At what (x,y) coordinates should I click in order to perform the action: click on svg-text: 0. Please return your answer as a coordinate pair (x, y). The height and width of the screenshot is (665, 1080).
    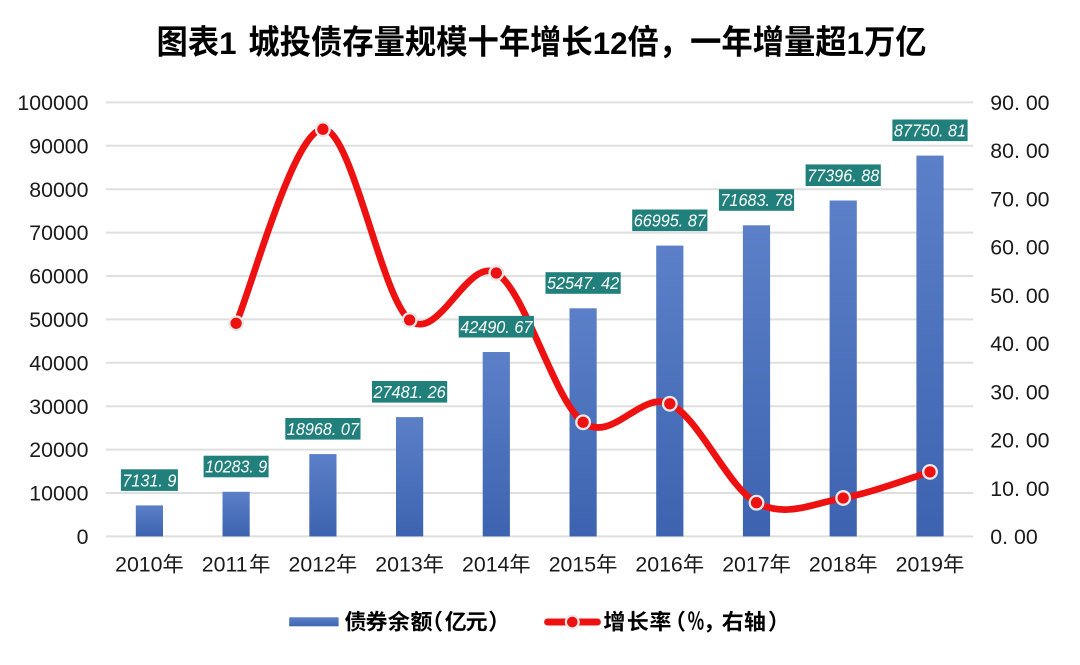
    Looking at the image, I should click on (83, 537).